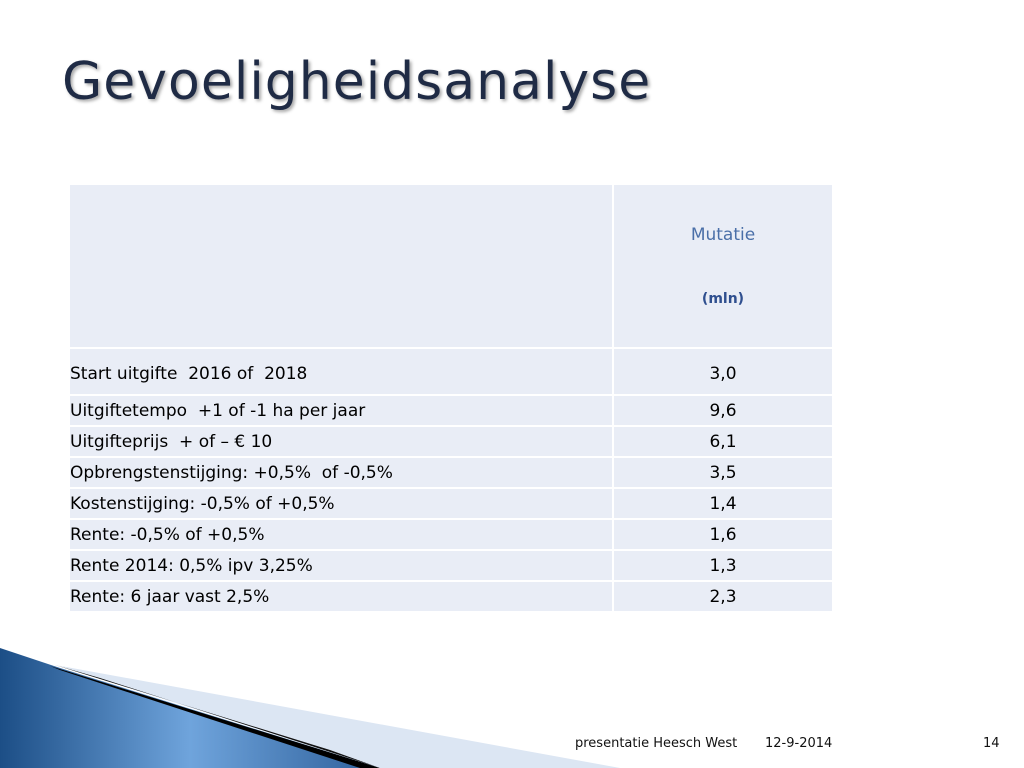  What do you see at coordinates (341, 266) in the screenshot?
I see `header-cell` at bounding box center [341, 266].